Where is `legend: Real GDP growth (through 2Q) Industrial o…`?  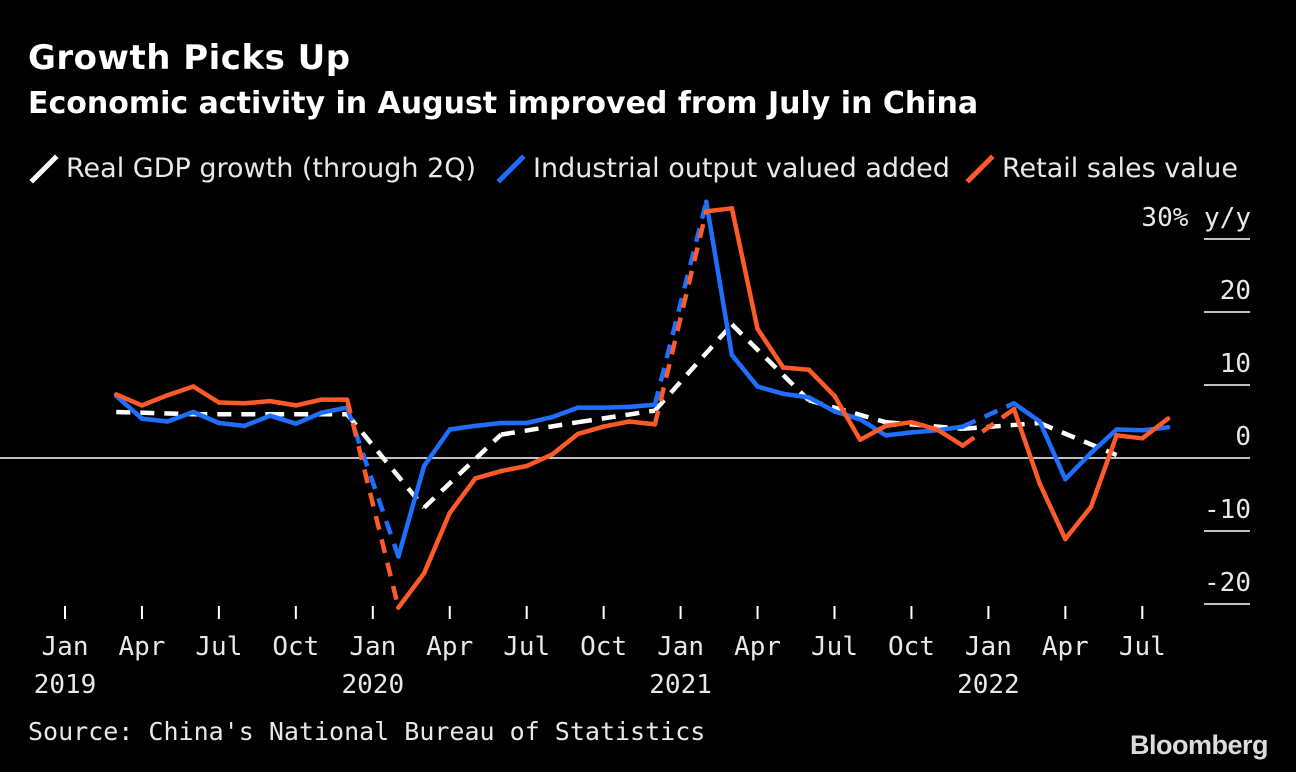 legend: Real GDP growth (through 2Q) Industrial o… is located at coordinates (633, 168).